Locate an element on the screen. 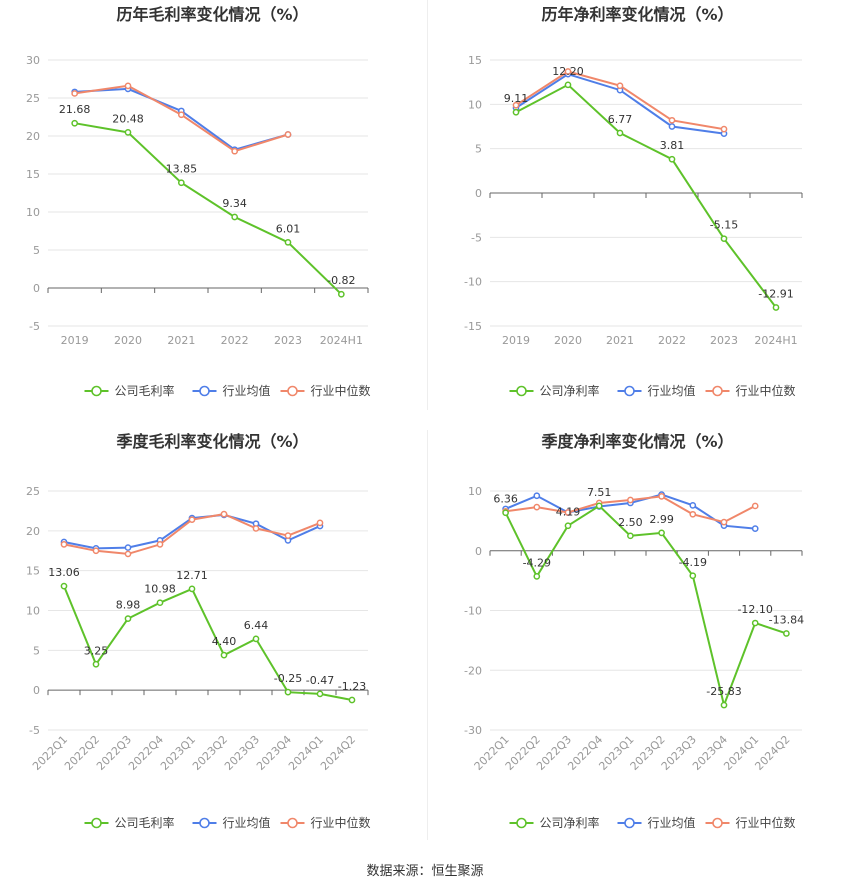  data-label: 12.20 is located at coordinates (568, 71).